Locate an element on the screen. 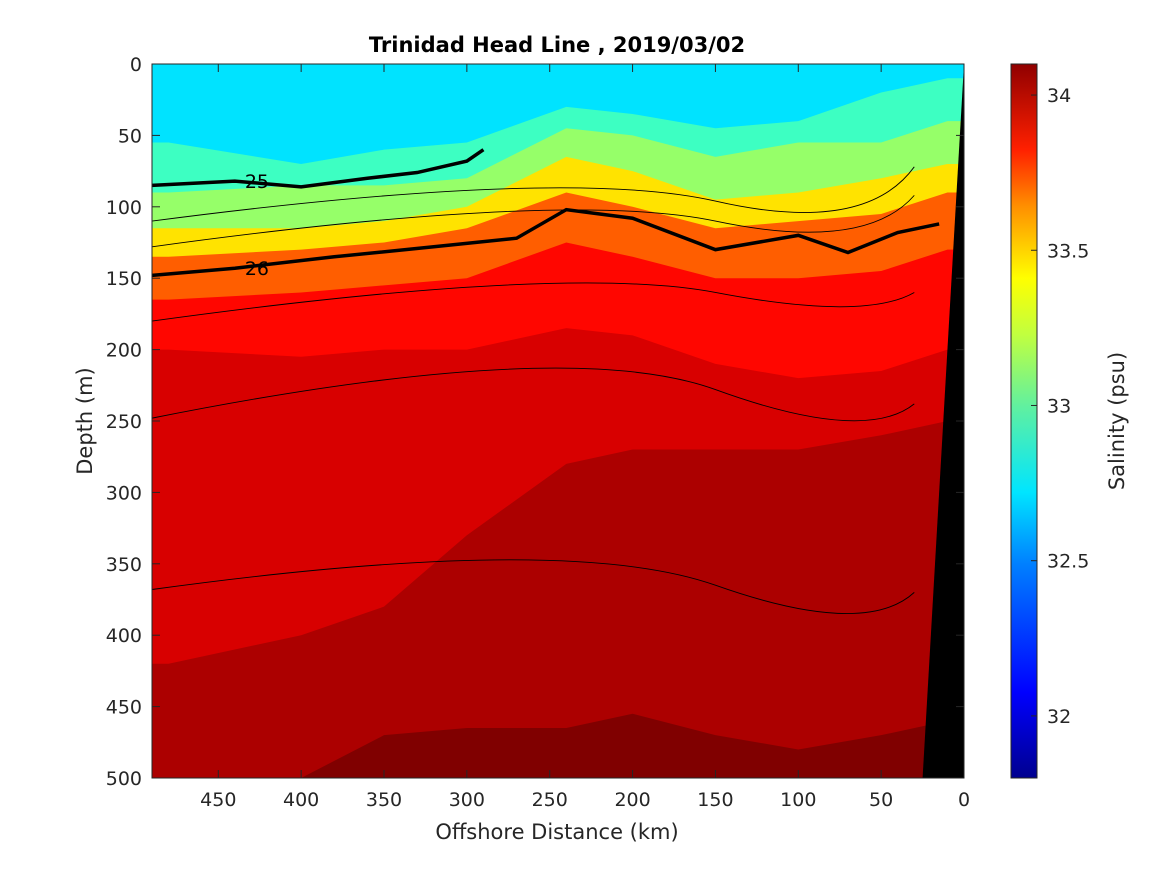 The width and height of the screenshot is (1167, 875). colorbar-ticks: 32 32.5 33 33.5 34 is located at coordinates (1060, 406).